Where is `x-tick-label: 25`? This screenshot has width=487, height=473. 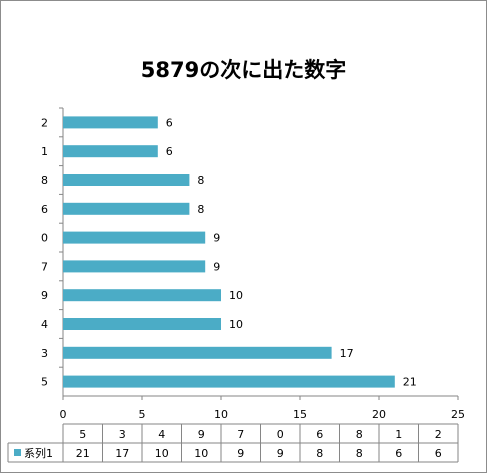 x-tick-label: 25 is located at coordinates (458, 414).